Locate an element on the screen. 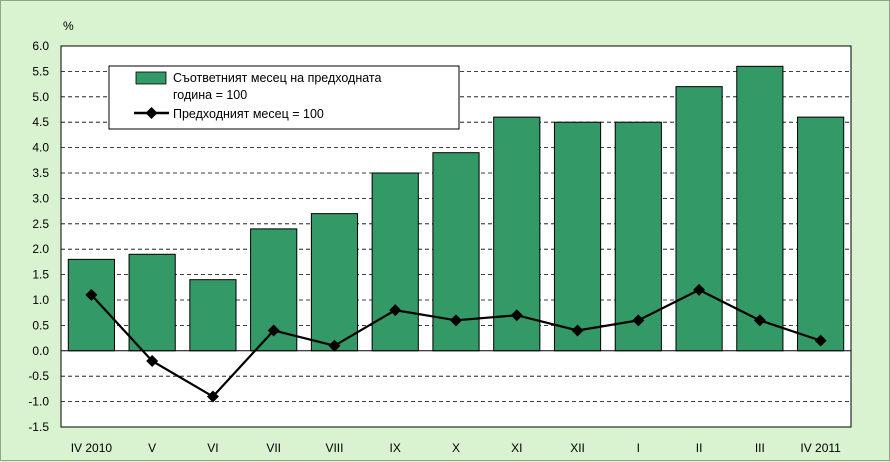 The width and height of the screenshot is (890, 462). y-tick-label: 1.5 is located at coordinates (40, 275).